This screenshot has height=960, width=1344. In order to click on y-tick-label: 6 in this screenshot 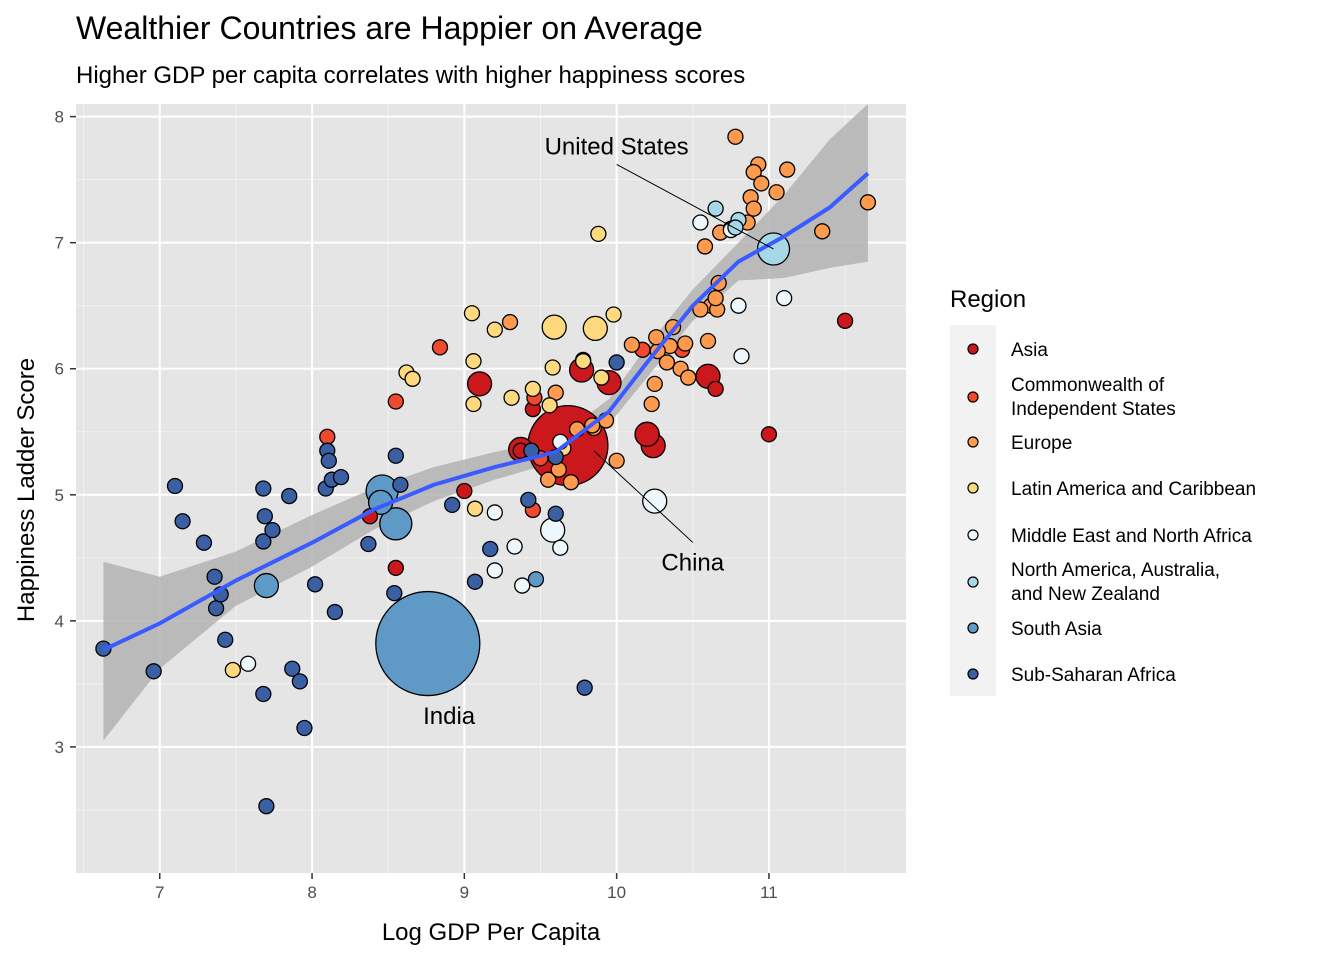, I will do `click(59, 369)`.